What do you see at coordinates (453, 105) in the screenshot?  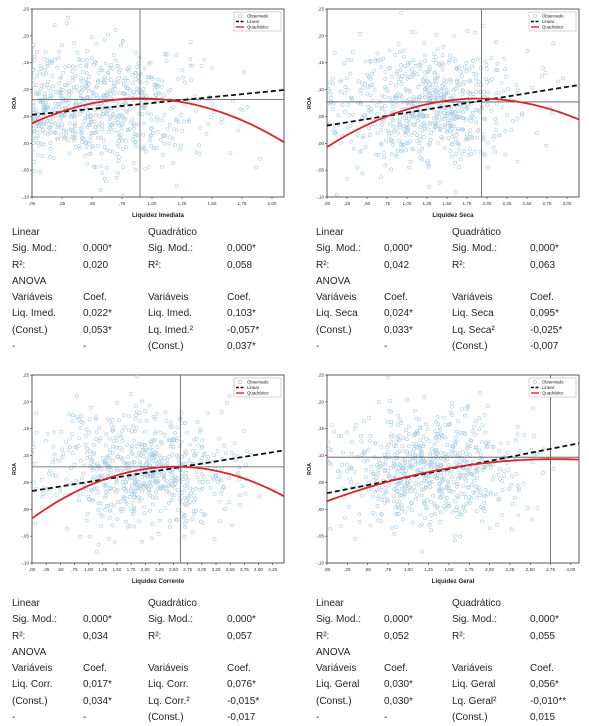 I see `linear-fit-line` at bounding box center [453, 105].